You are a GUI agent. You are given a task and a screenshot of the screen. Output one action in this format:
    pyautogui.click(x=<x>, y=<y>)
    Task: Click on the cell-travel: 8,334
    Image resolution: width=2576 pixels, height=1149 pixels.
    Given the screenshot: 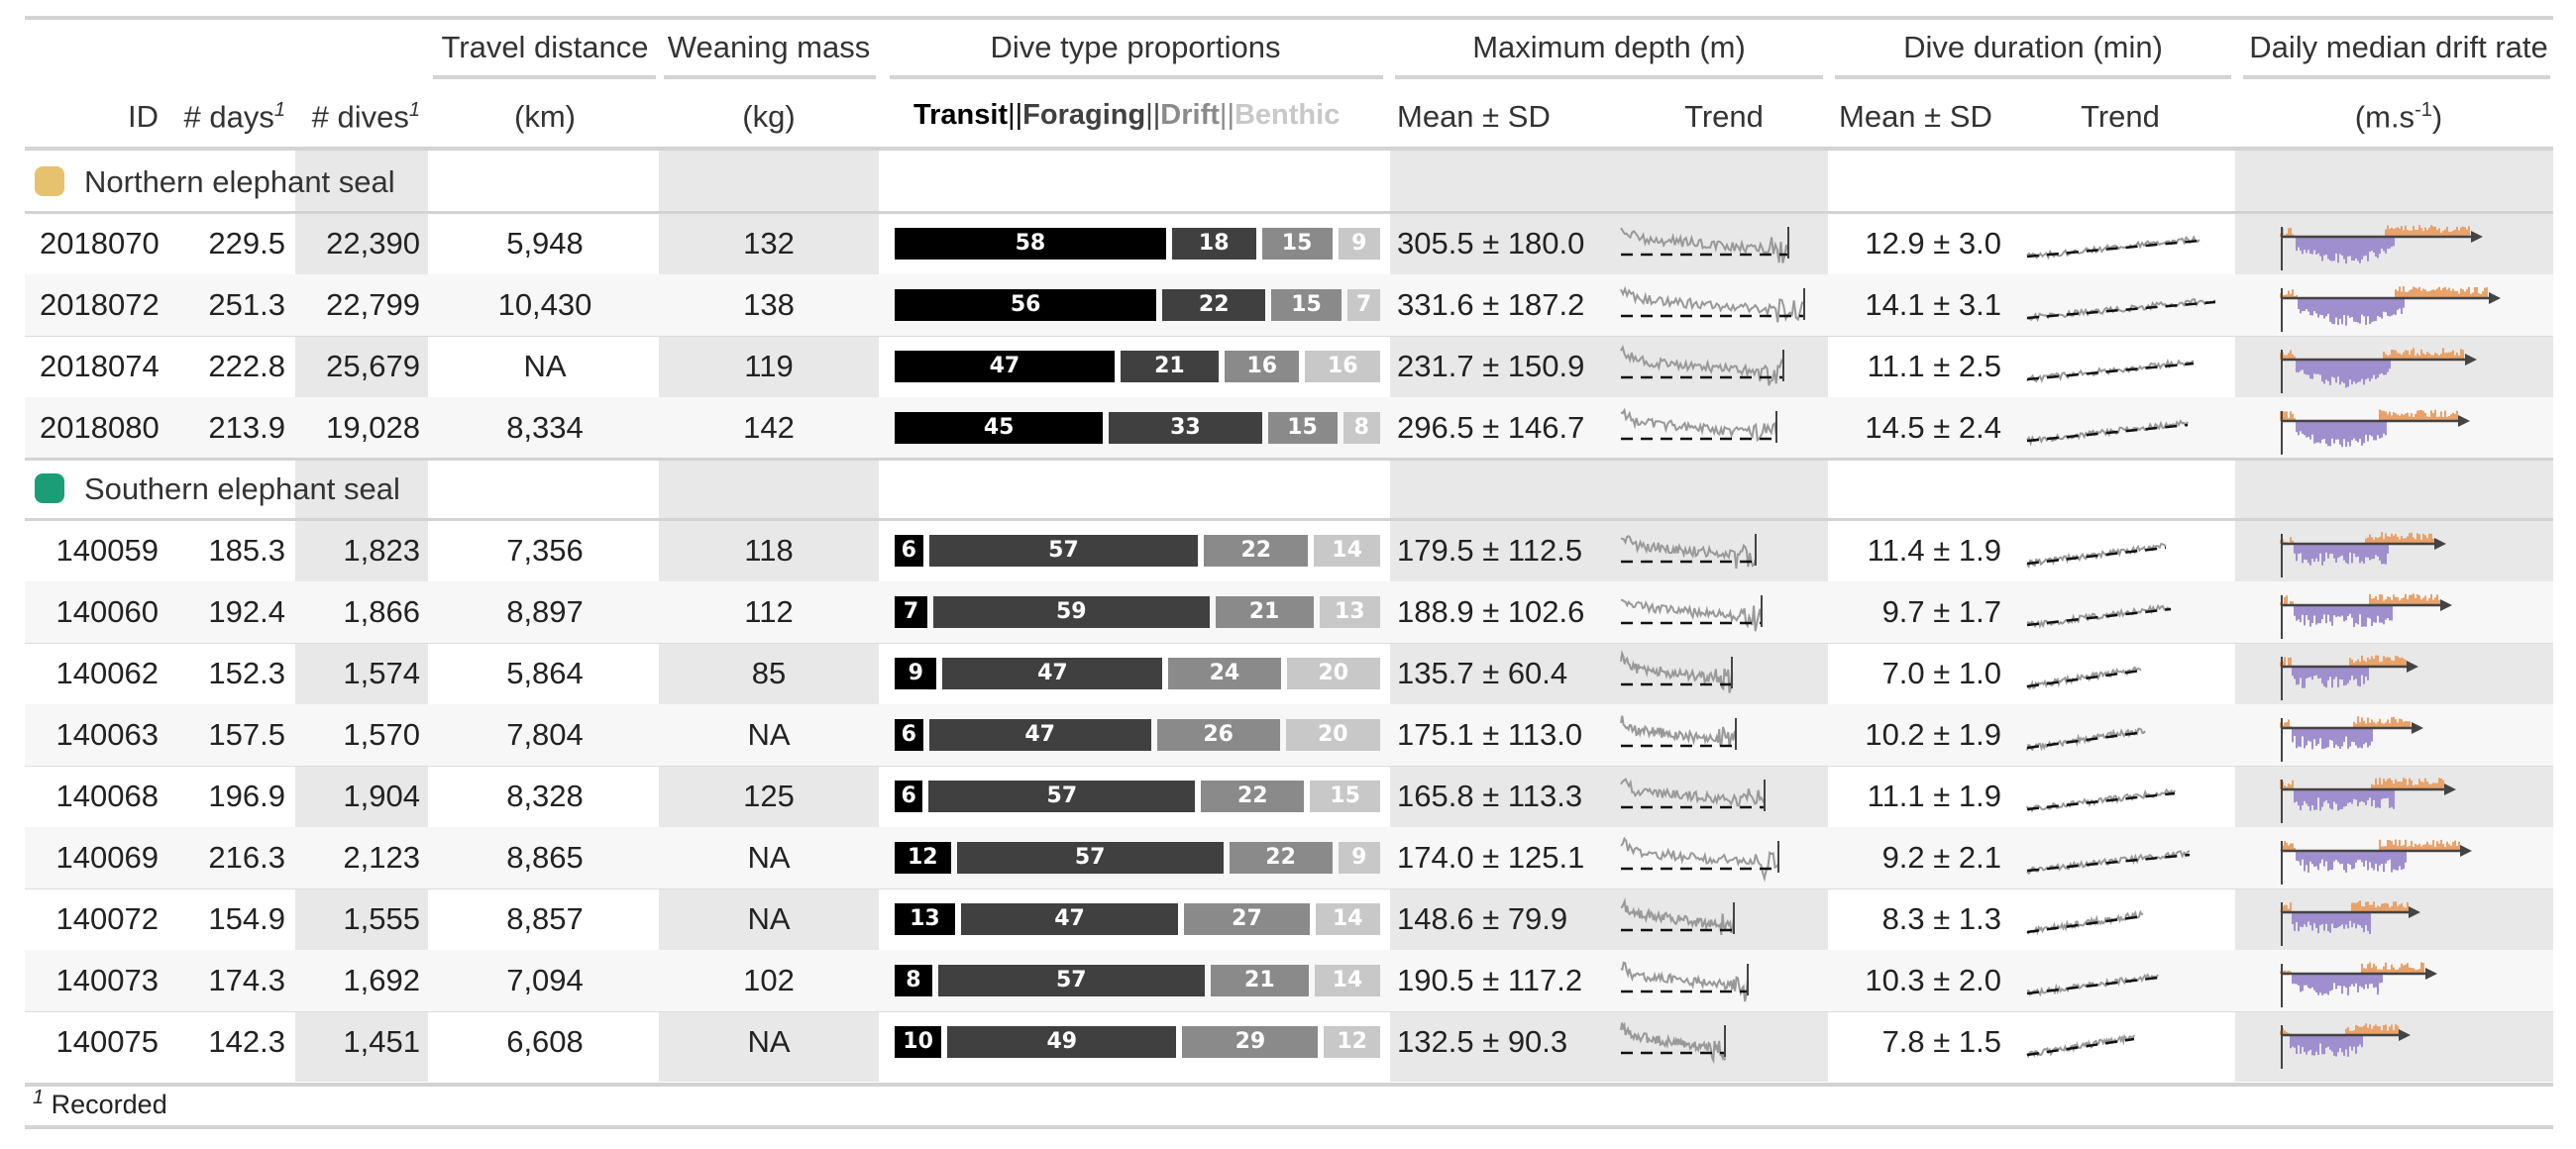 What is the action you would take?
    pyautogui.click(x=545, y=427)
    